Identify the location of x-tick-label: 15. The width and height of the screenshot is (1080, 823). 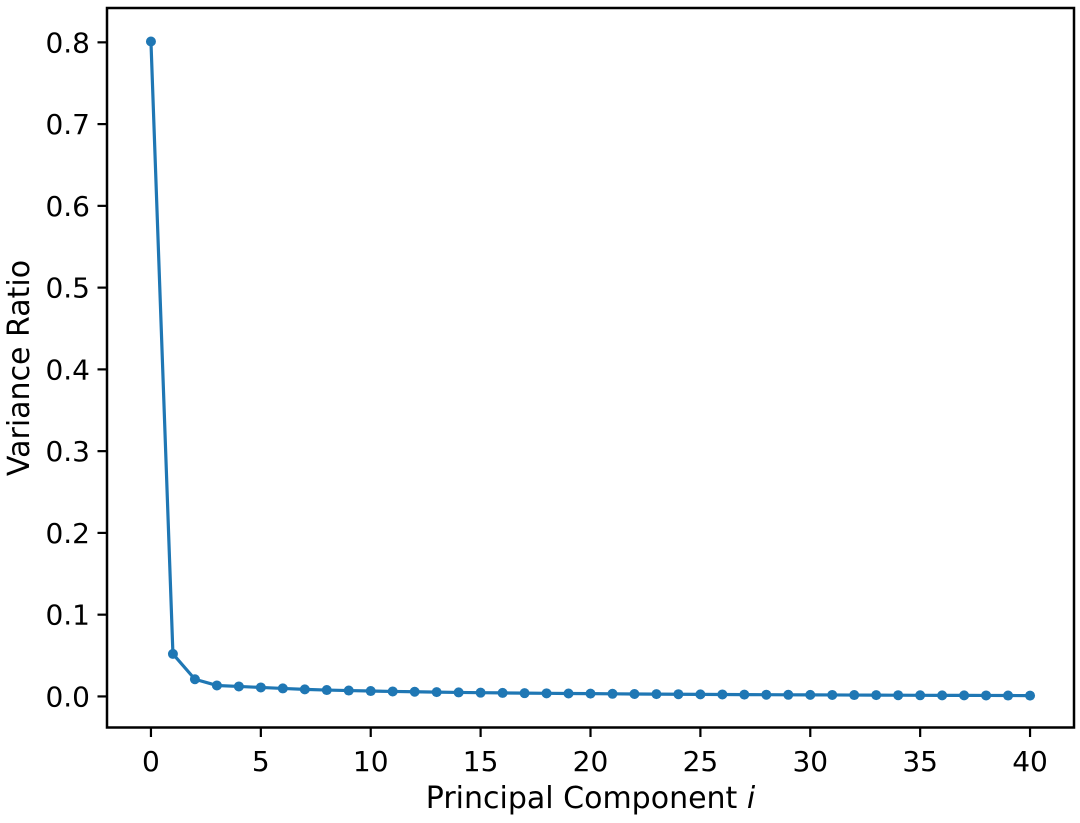
(481, 761).